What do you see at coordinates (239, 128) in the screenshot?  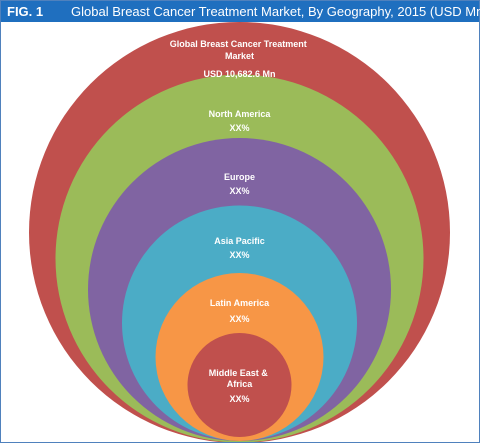 I see `value-north-america: XX%` at bounding box center [239, 128].